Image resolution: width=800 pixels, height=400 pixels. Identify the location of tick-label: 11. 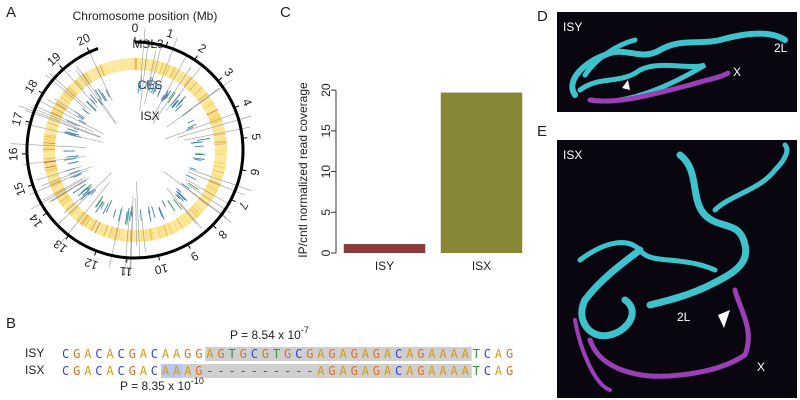
(126, 271).